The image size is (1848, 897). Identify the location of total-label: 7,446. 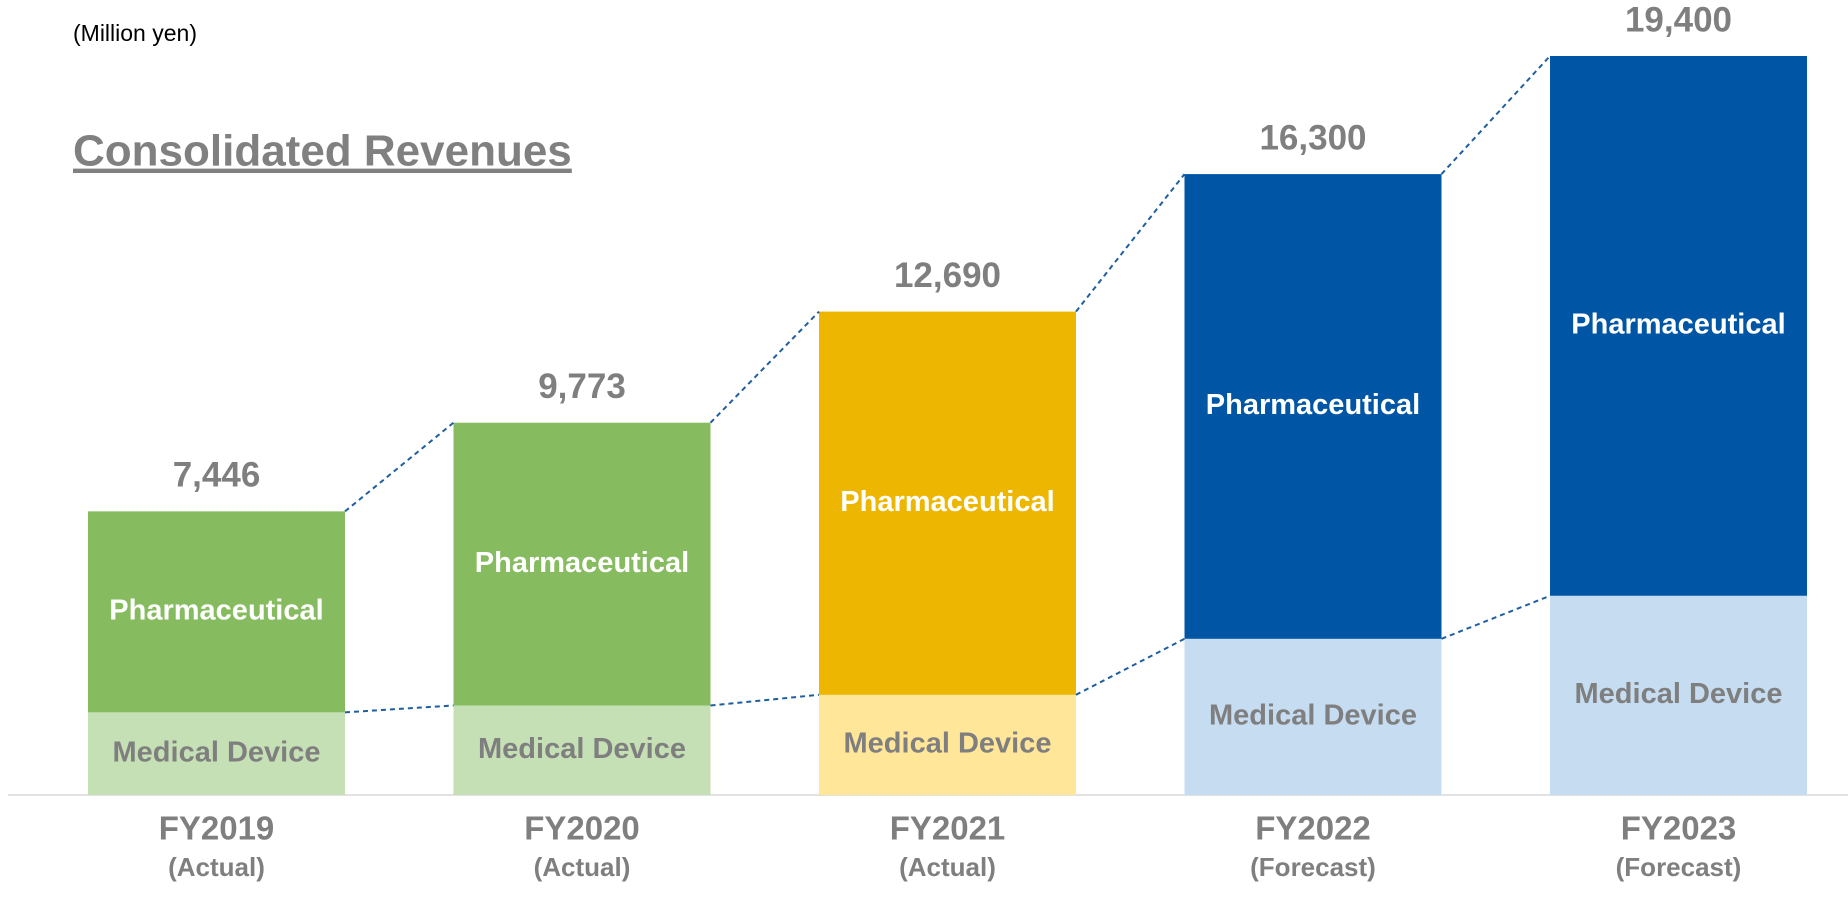
(217, 475).